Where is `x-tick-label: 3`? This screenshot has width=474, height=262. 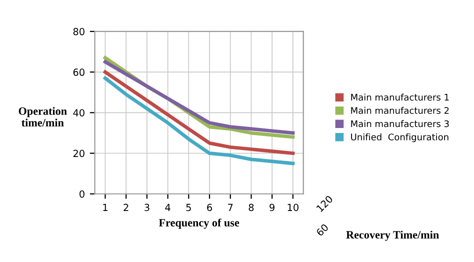 x-tick-label: 3 is located at coordinates (147, 208).